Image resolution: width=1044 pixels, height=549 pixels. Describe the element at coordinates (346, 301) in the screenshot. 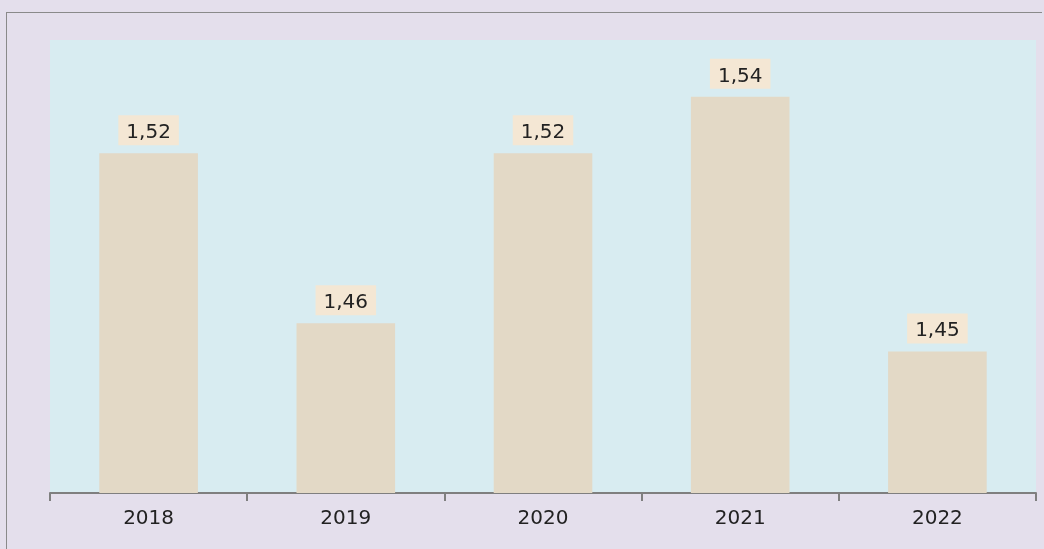

I see `data-label: 1,46` at that location.